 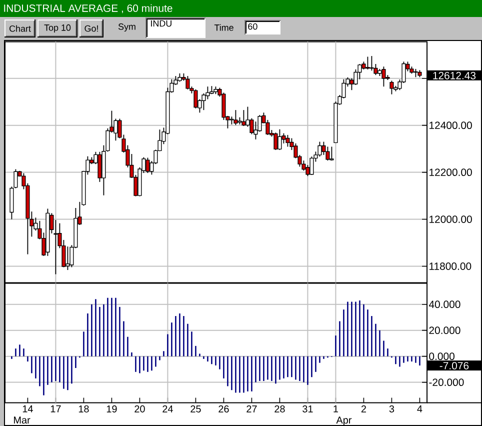 I want to click on text: Chart, so click(x=20, y=28).